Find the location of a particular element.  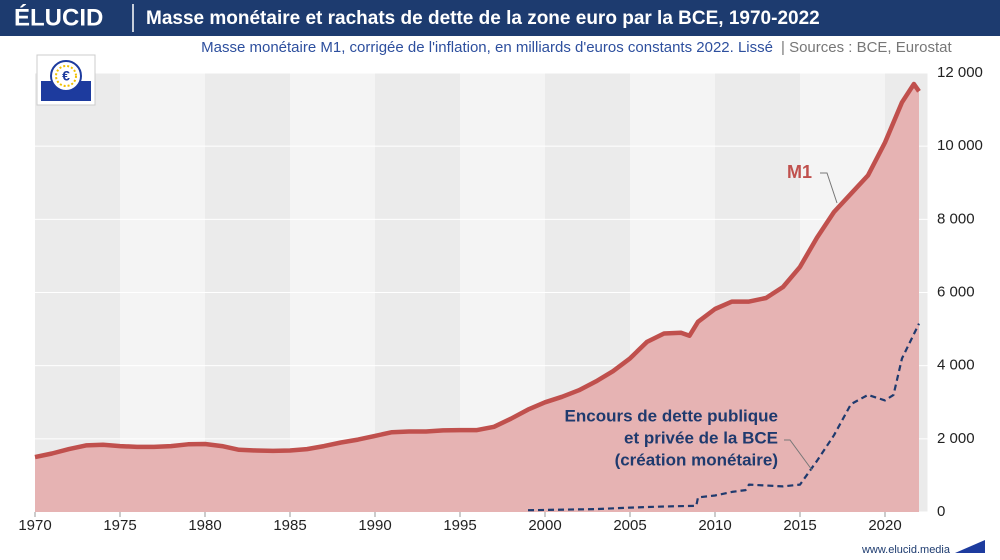

line is located at coordinates (723, 417).